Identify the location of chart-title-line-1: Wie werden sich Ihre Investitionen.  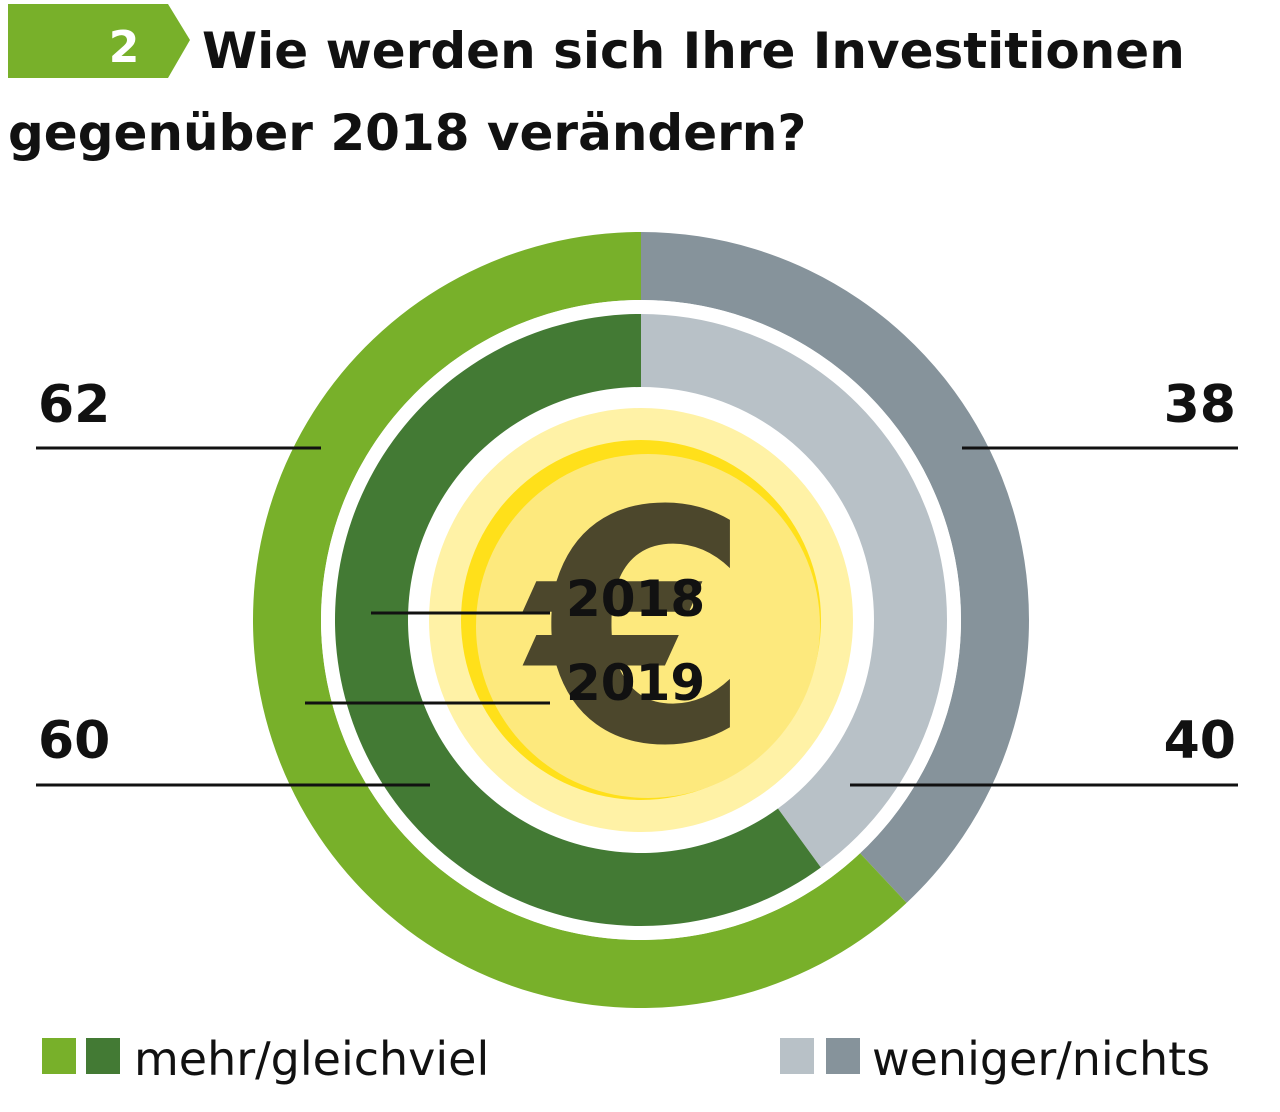
(693, 51).